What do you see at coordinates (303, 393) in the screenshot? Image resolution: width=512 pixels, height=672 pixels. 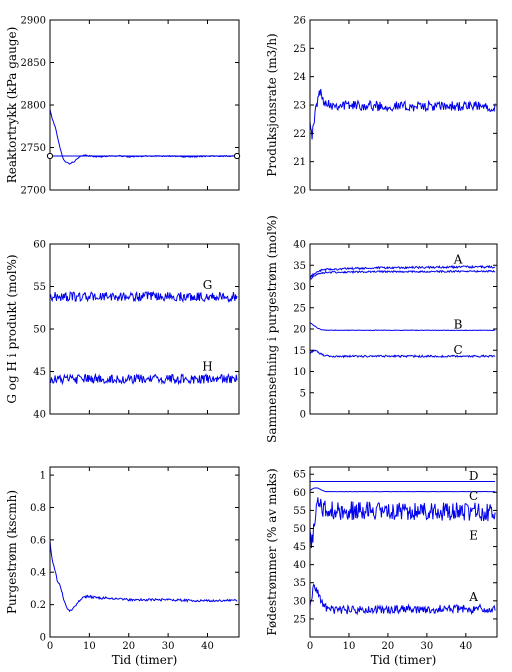 I see `y-tick-label: 5` at bounding box center [303, 393].